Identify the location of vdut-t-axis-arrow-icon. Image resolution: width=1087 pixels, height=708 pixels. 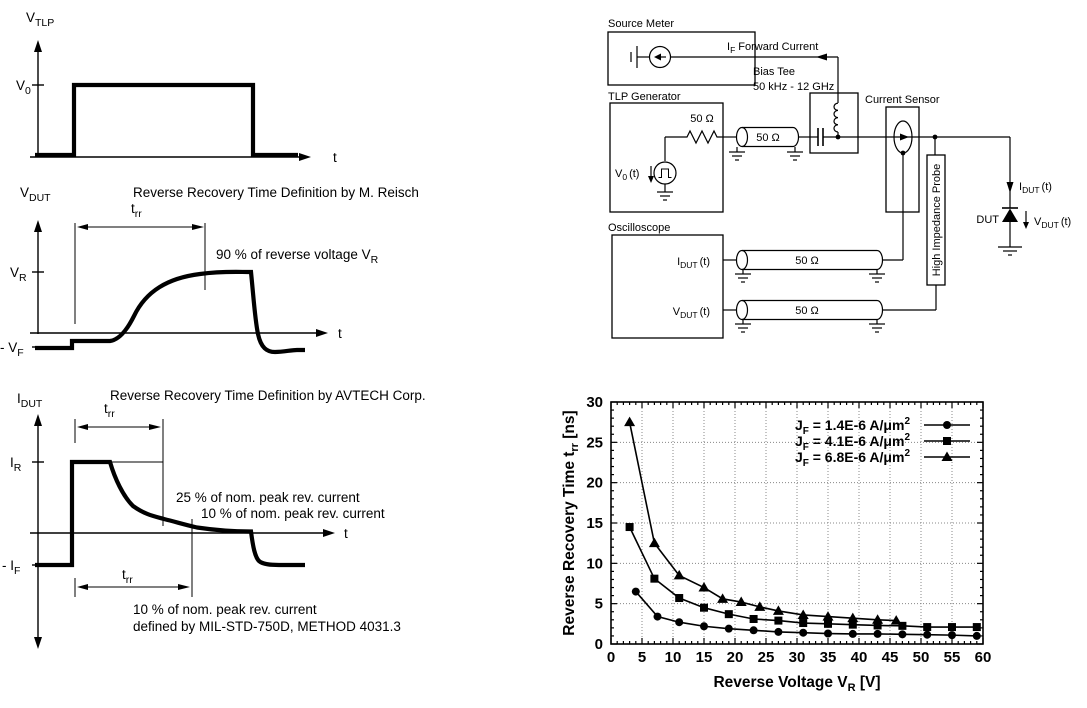
(322, 333).